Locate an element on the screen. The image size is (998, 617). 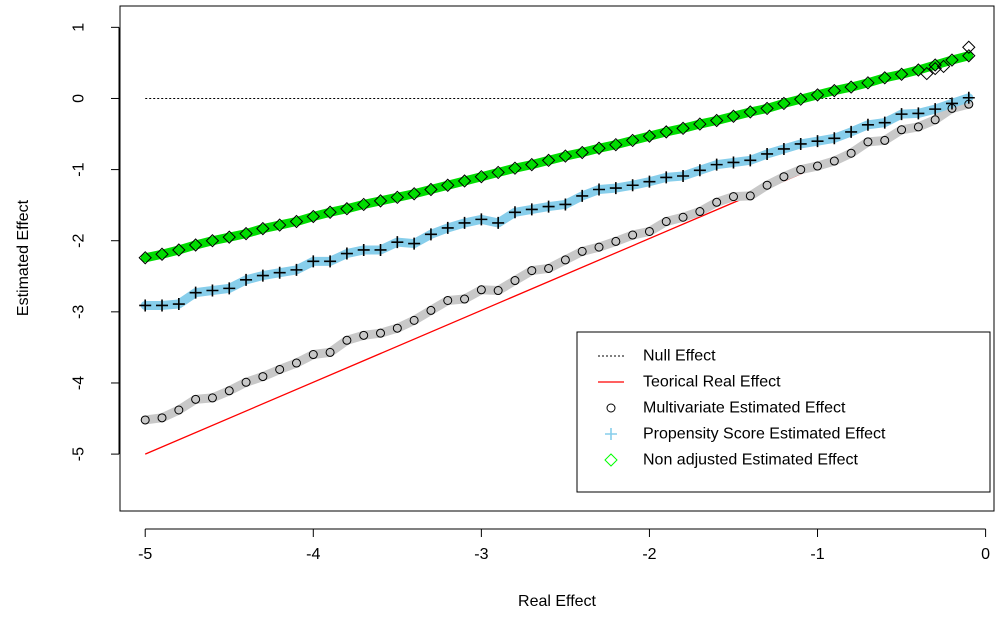
legend-box is located at coordinates (783, 412).